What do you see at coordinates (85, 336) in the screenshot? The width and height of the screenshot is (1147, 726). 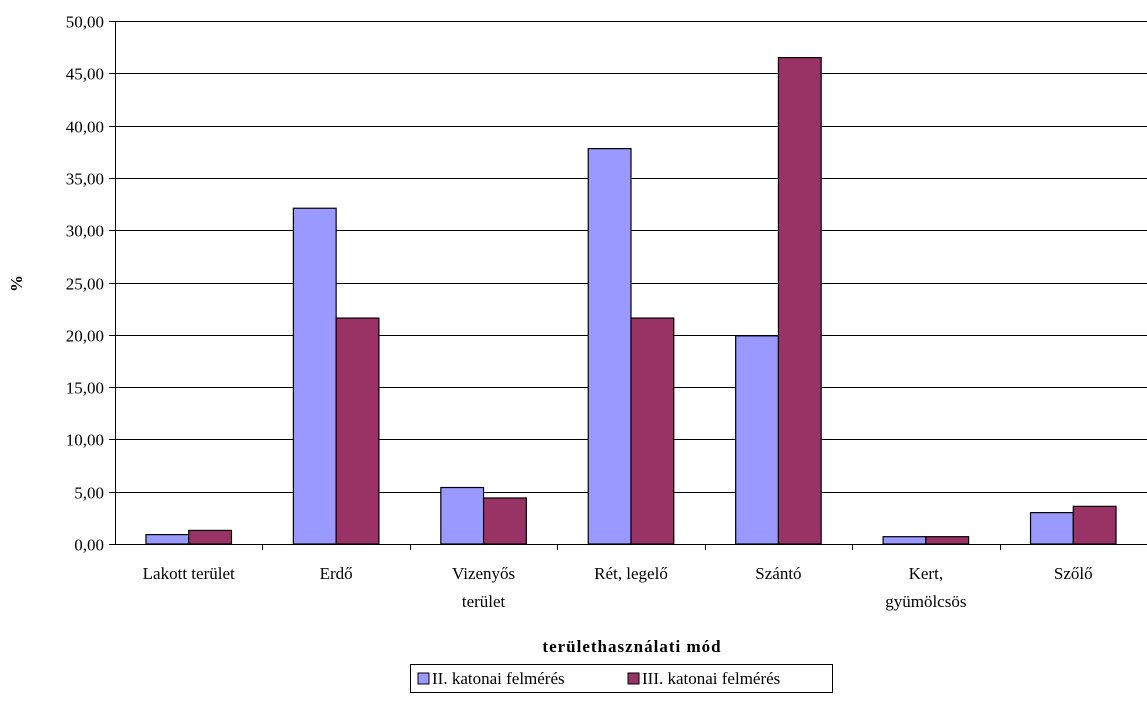 I see `y-tick-label: 20,00` at bounding box center [85, 336].